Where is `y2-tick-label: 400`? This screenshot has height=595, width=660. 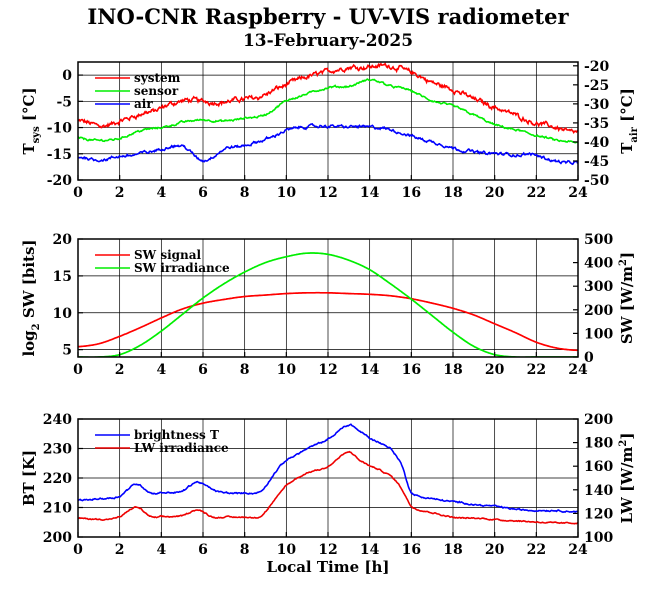
y2-tick-label: 400 is located at coordinates (598, 264).